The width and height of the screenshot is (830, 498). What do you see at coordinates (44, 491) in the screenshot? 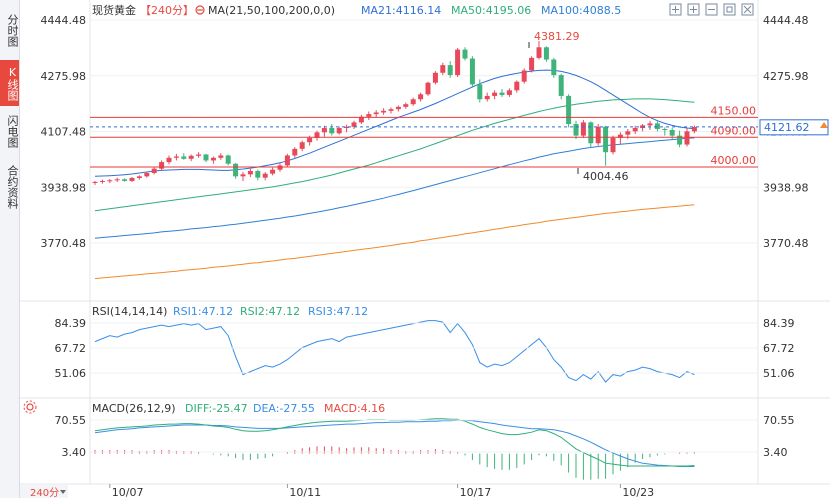
I see `period-selector` at bounding box center [44, 491].